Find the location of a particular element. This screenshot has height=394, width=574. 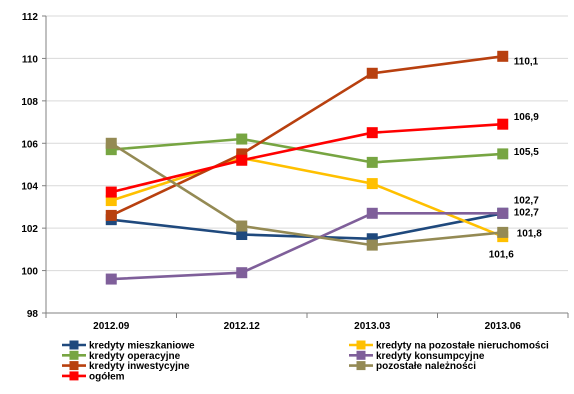

data-label: 101,6 is located at coordinates (501, 255).